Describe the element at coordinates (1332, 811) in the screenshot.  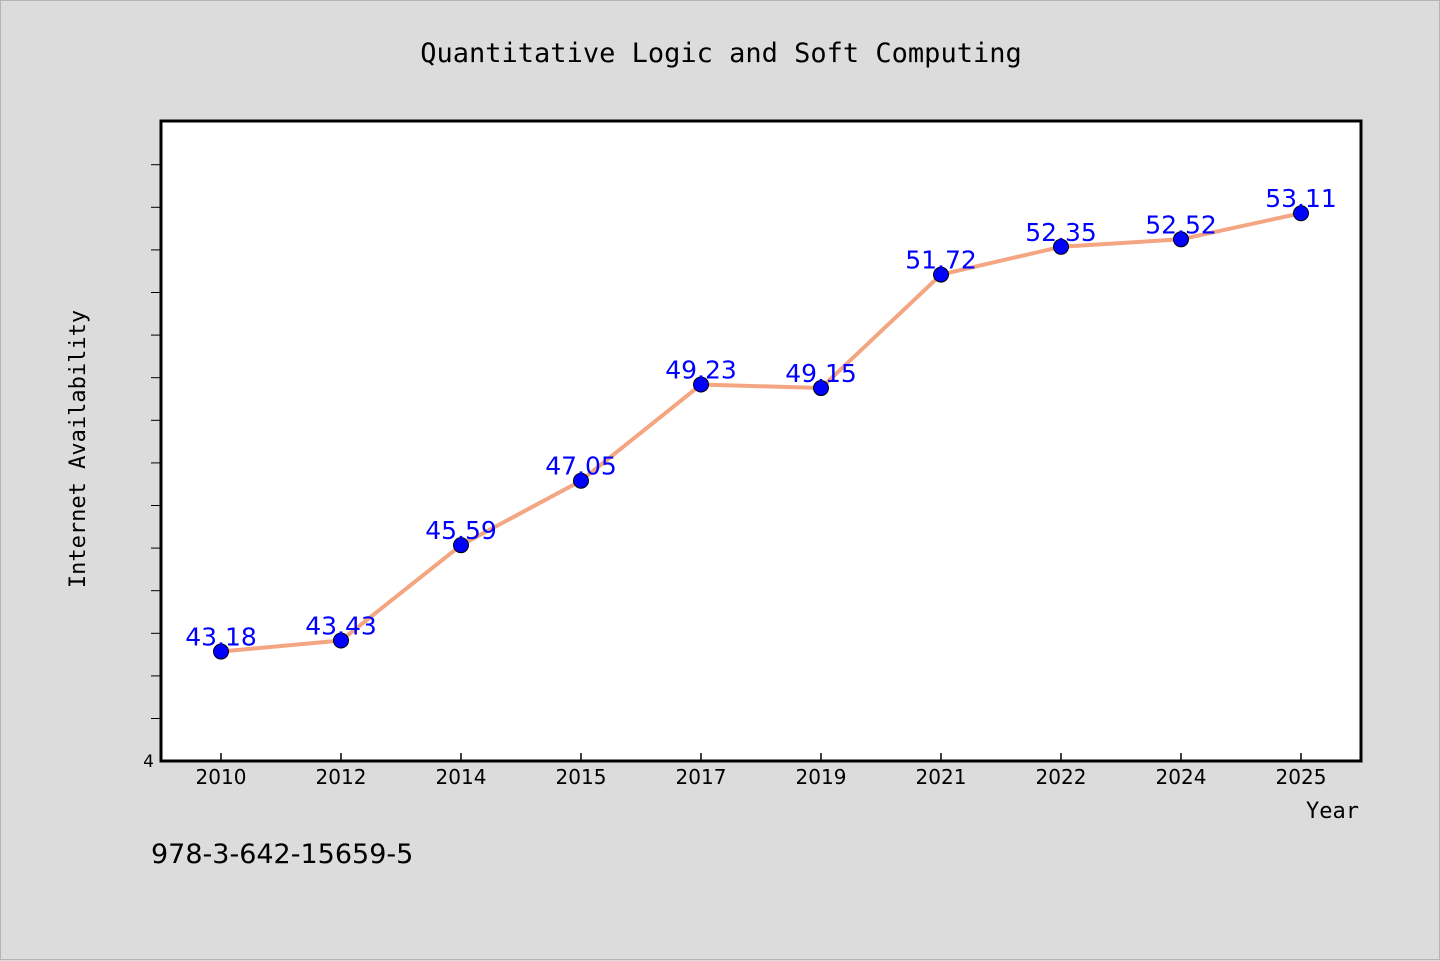
I see `x-axis-label: Year` at that location.